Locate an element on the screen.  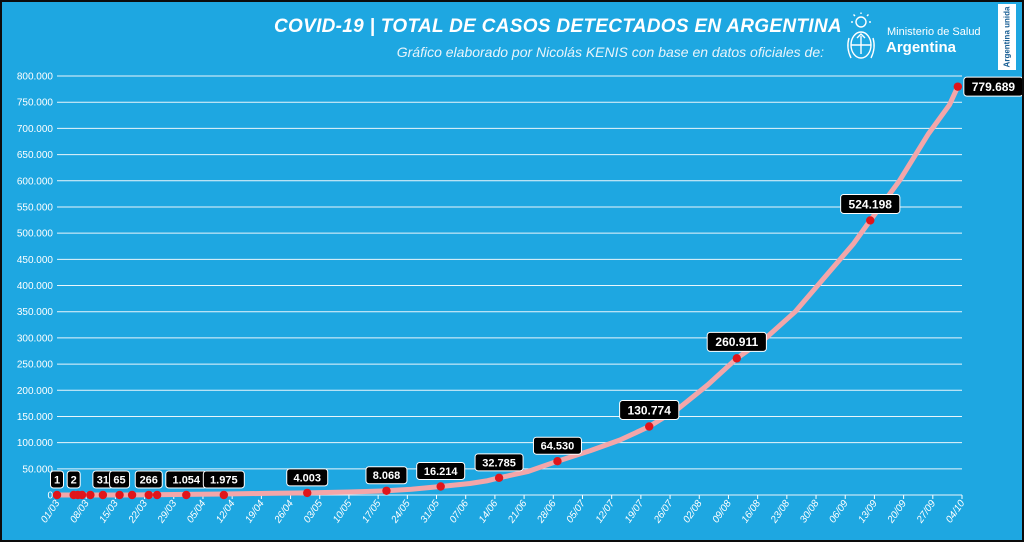
x-tick-label: 12/04 is located at coordinates (226, 511).